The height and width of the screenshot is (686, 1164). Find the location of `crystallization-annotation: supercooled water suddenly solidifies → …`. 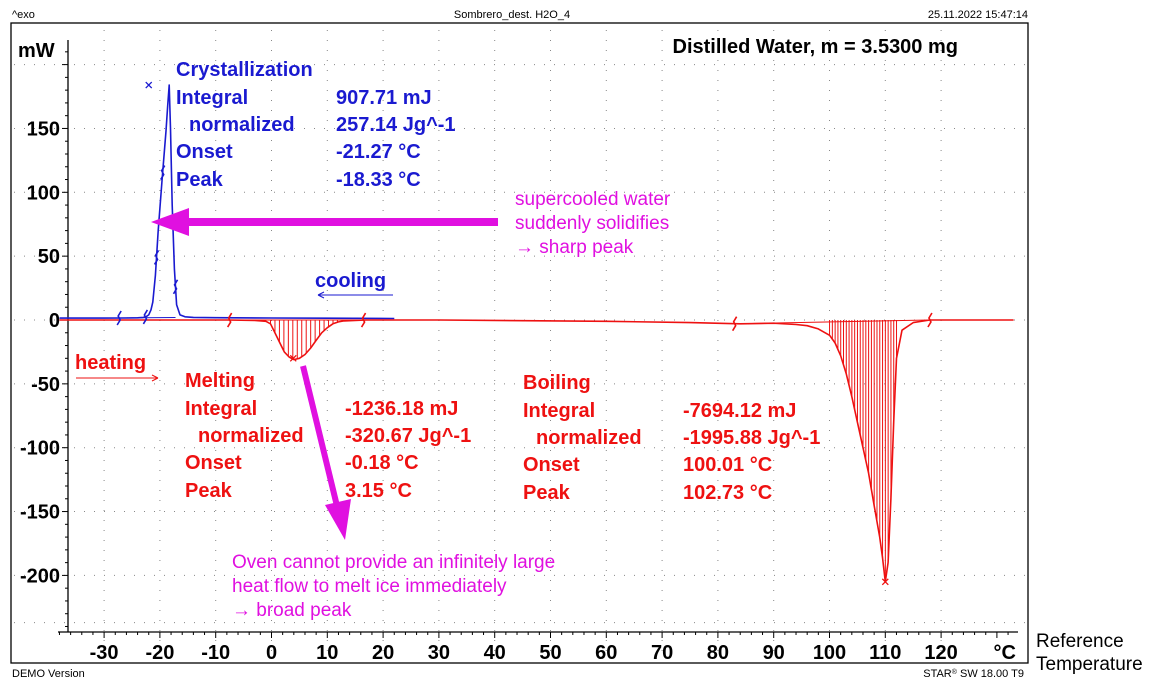

crystallization-annotation: supercooled water suddenly solidifies → … is located at coordinates (411, 223).